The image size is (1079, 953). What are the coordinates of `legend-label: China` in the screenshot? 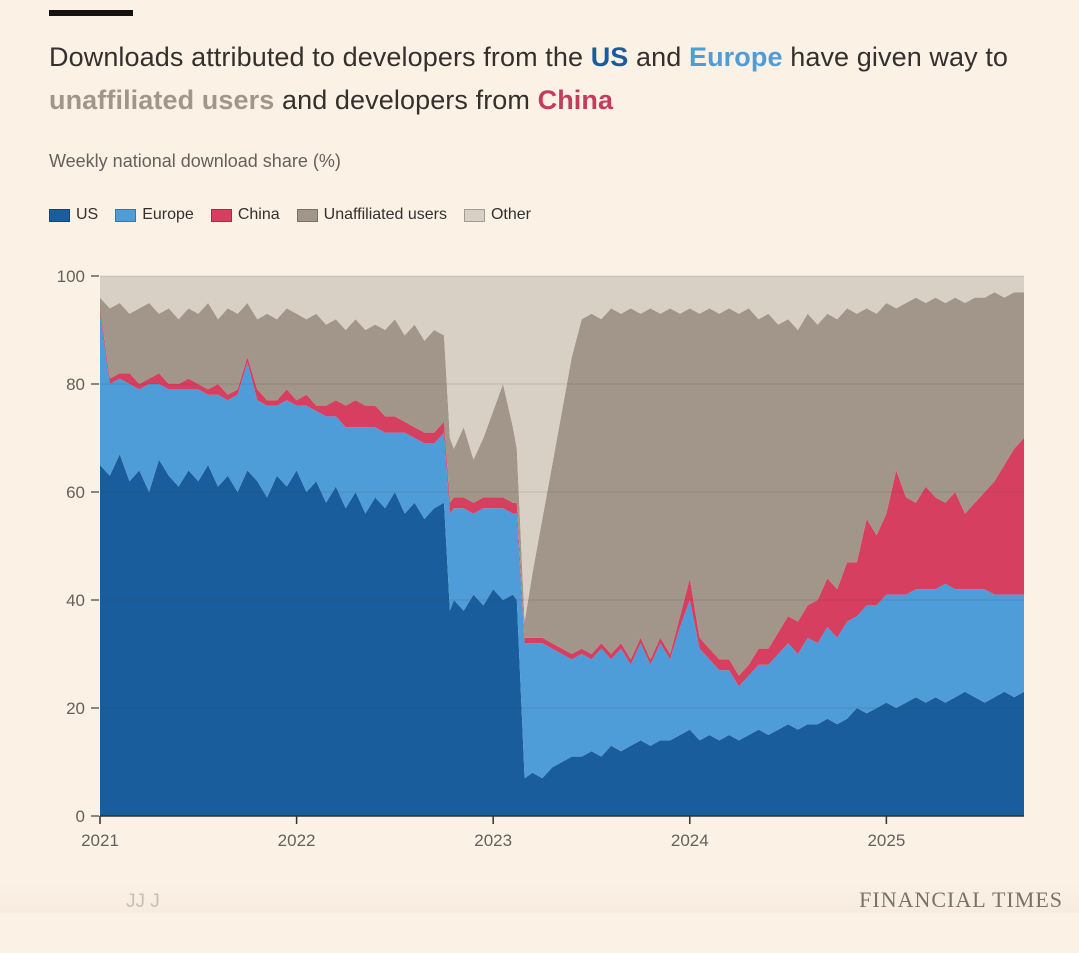 It's located at (258, 215).